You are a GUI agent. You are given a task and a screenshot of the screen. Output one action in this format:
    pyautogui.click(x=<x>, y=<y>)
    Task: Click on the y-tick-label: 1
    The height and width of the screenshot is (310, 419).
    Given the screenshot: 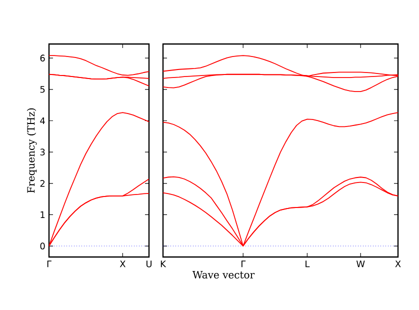 What is the action you would take?
    pyautogui.click(x=42, y=214)
    